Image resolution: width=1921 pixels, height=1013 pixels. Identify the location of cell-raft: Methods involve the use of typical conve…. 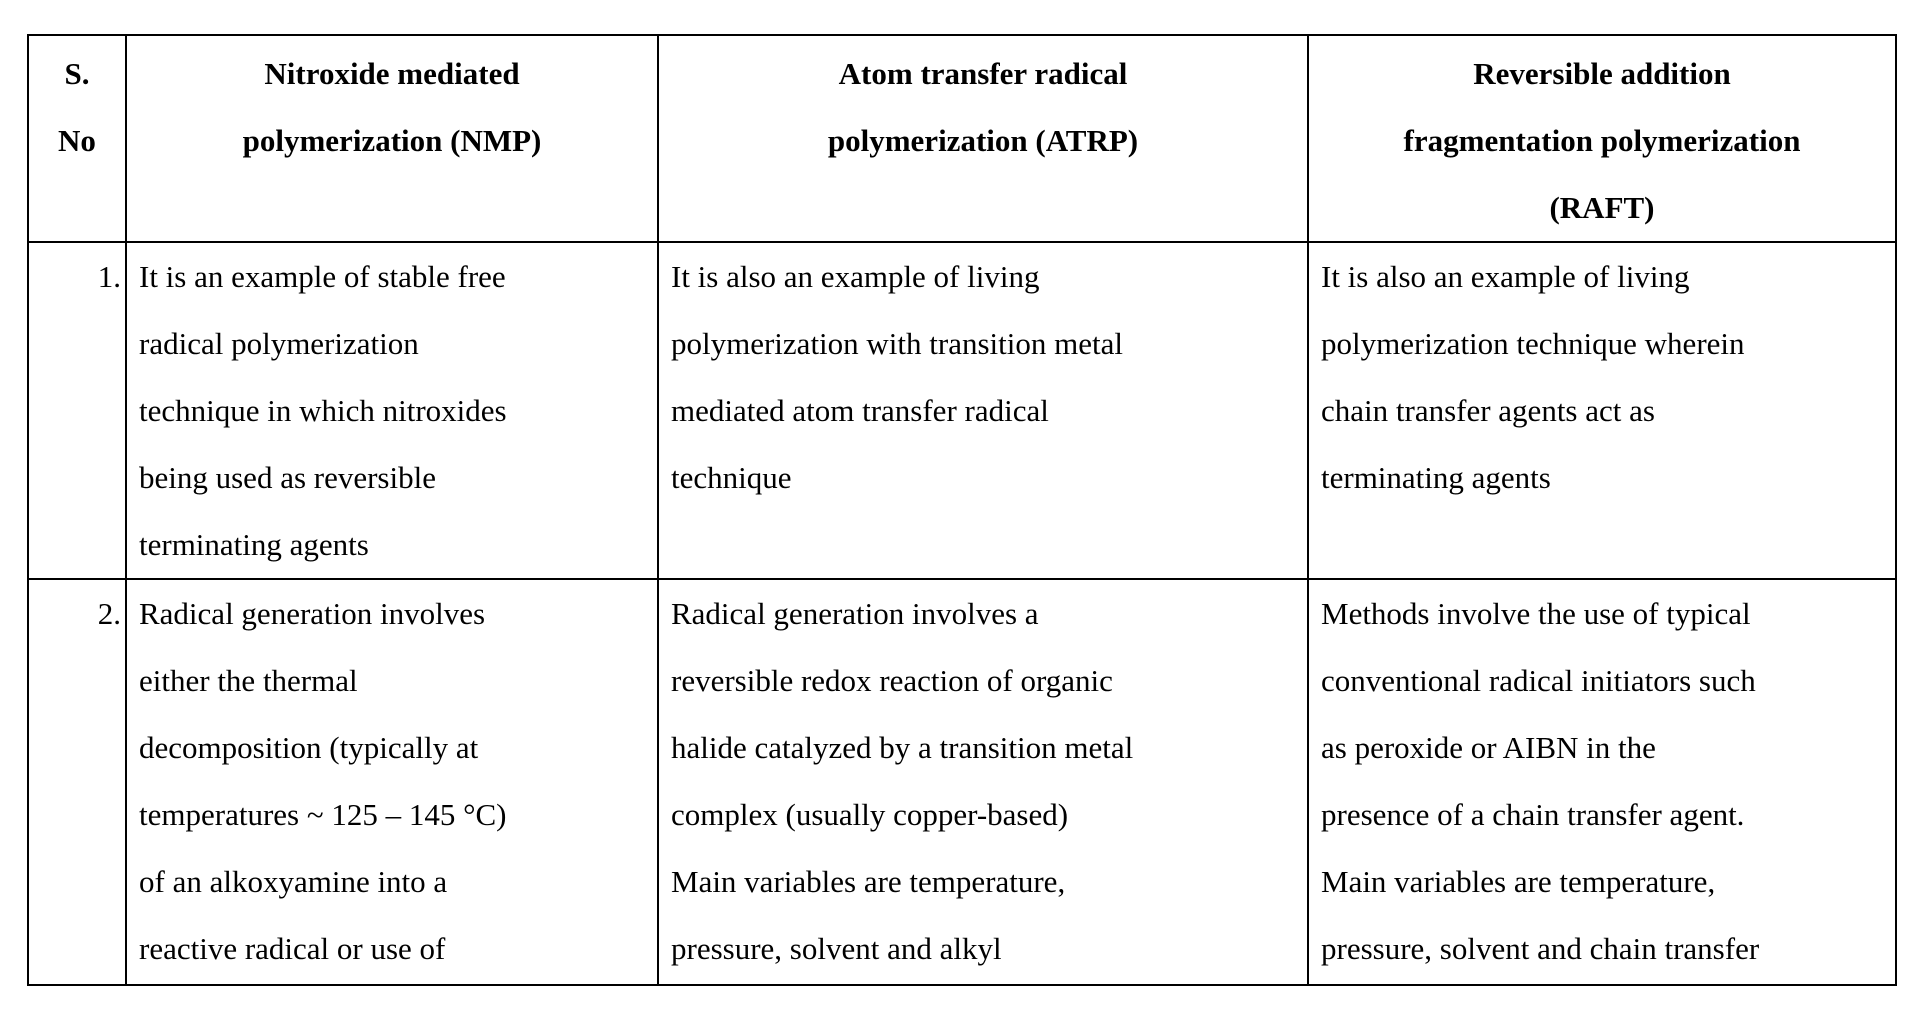
(1602, 782).